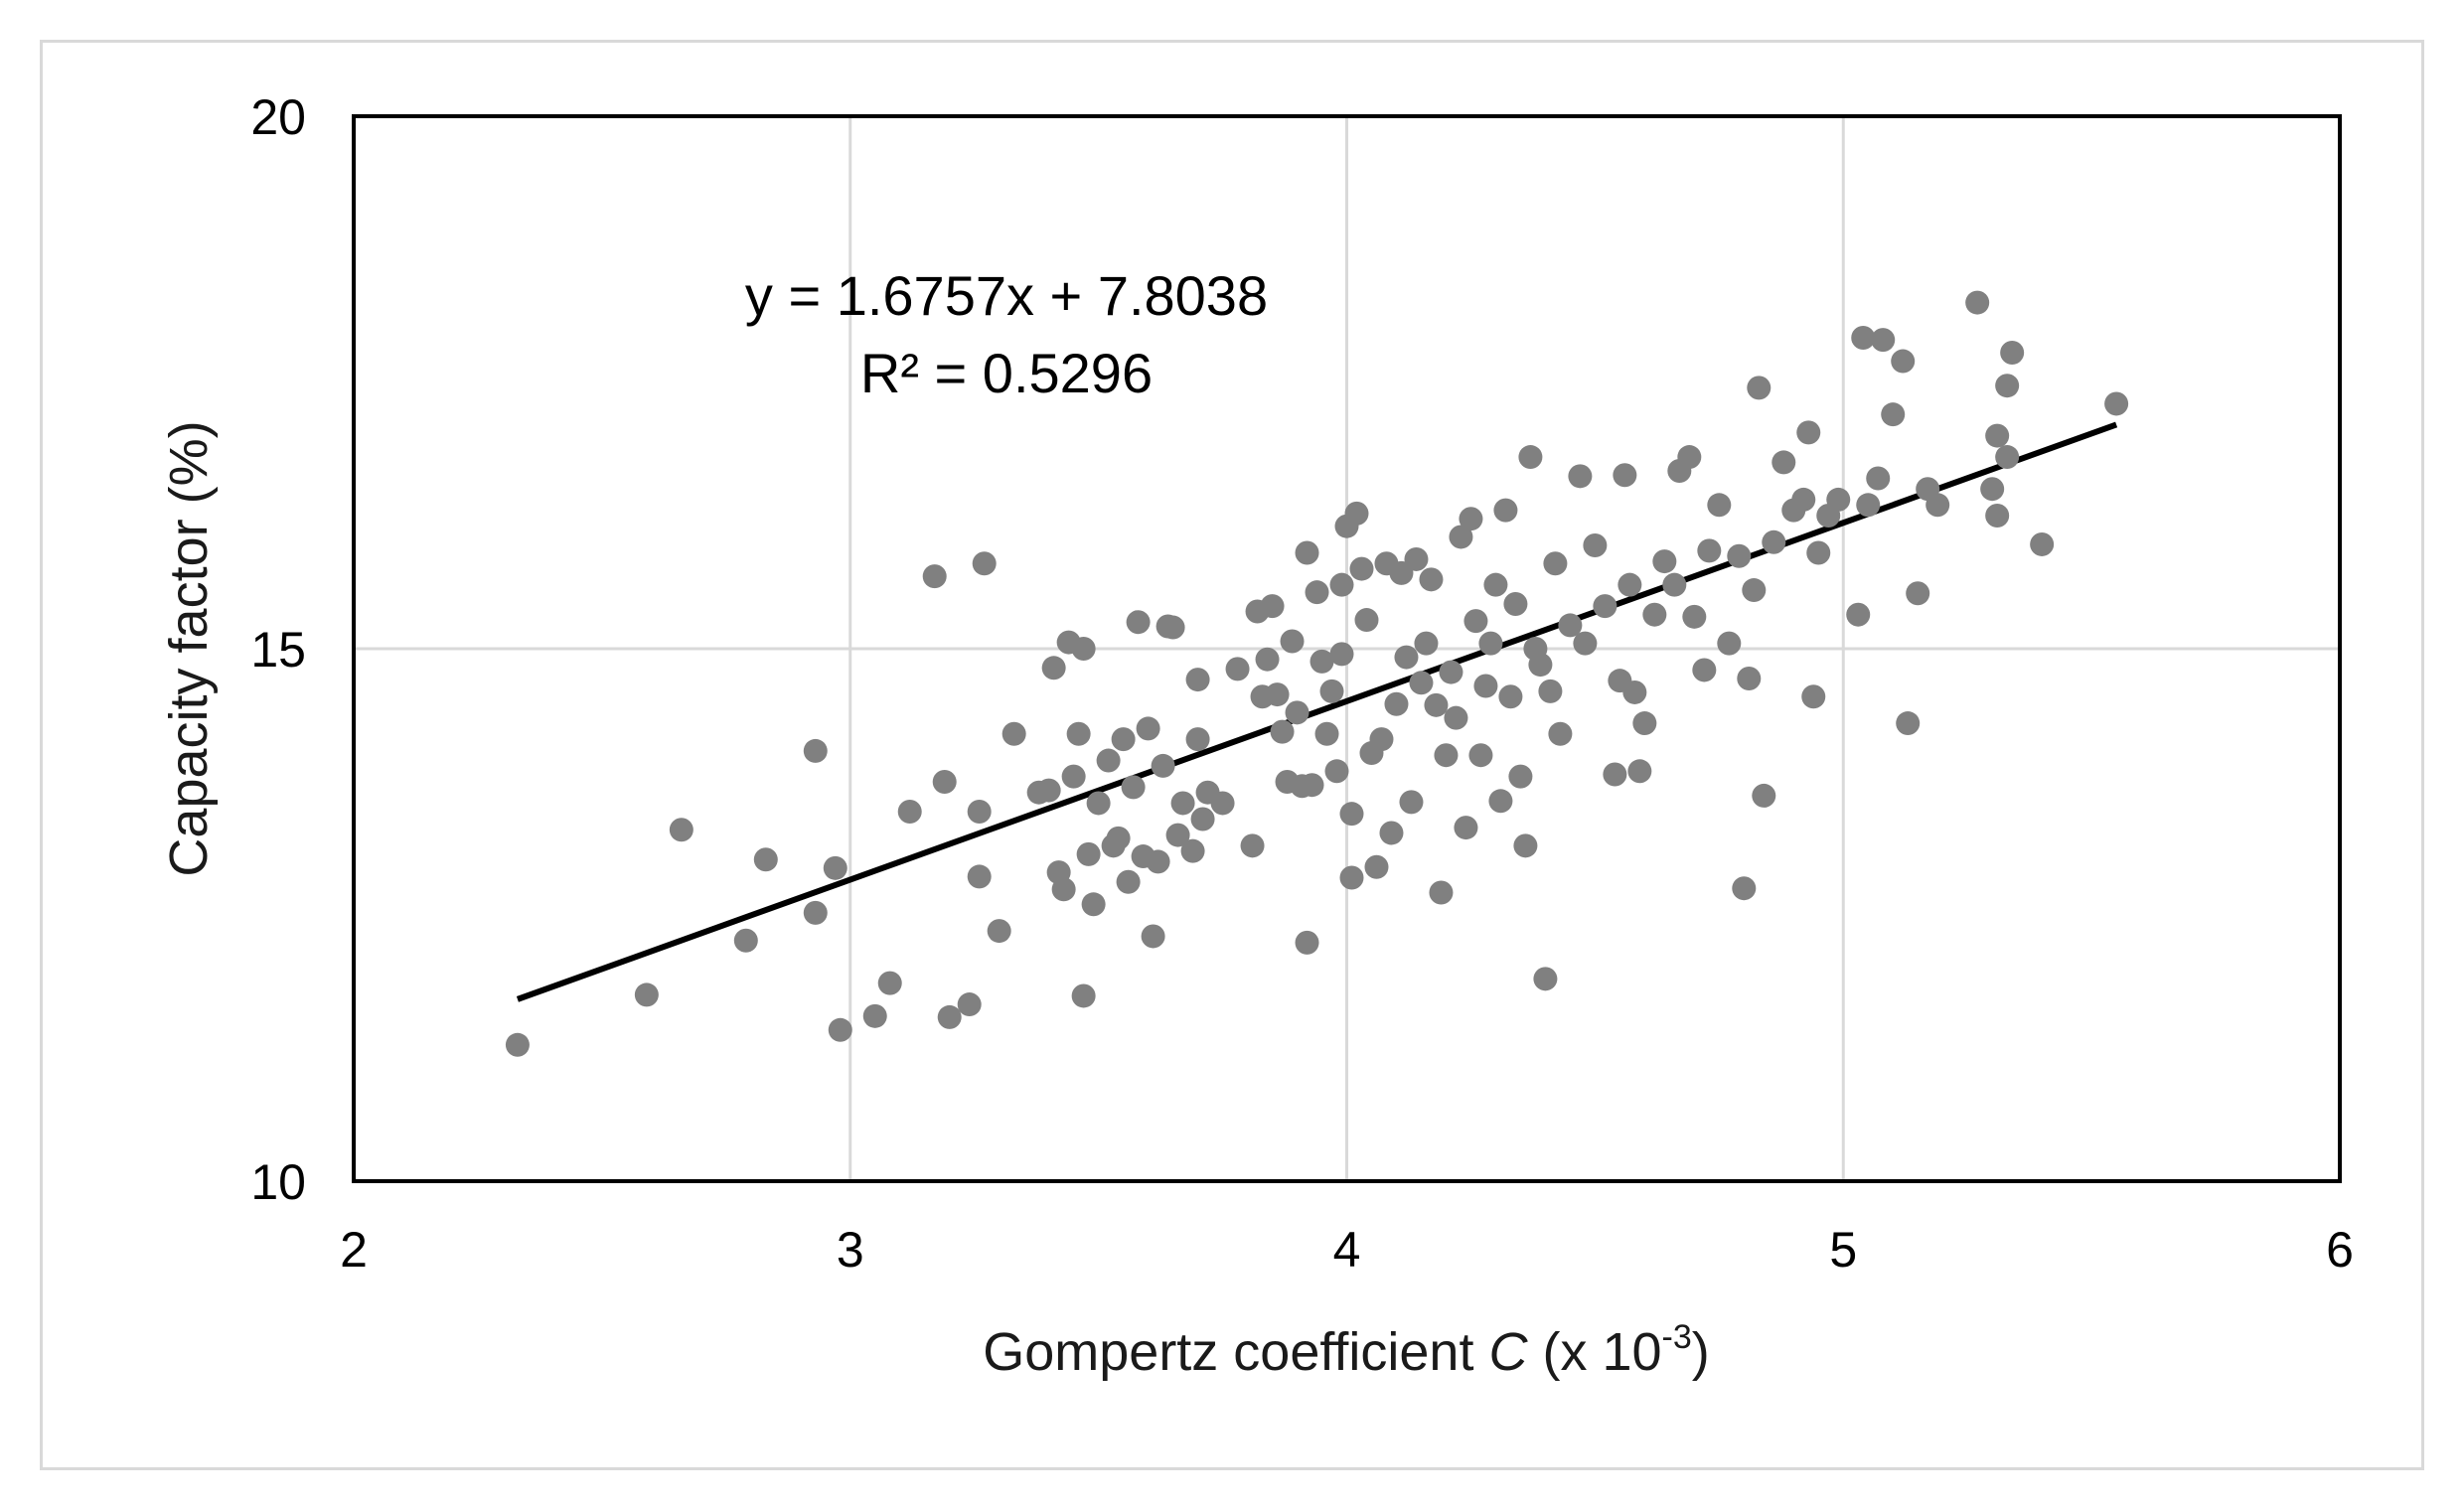 This screenshot has width=2464, height=1510. I want to click on y-axis-title: Capacity factor (%), so click(189, 648).